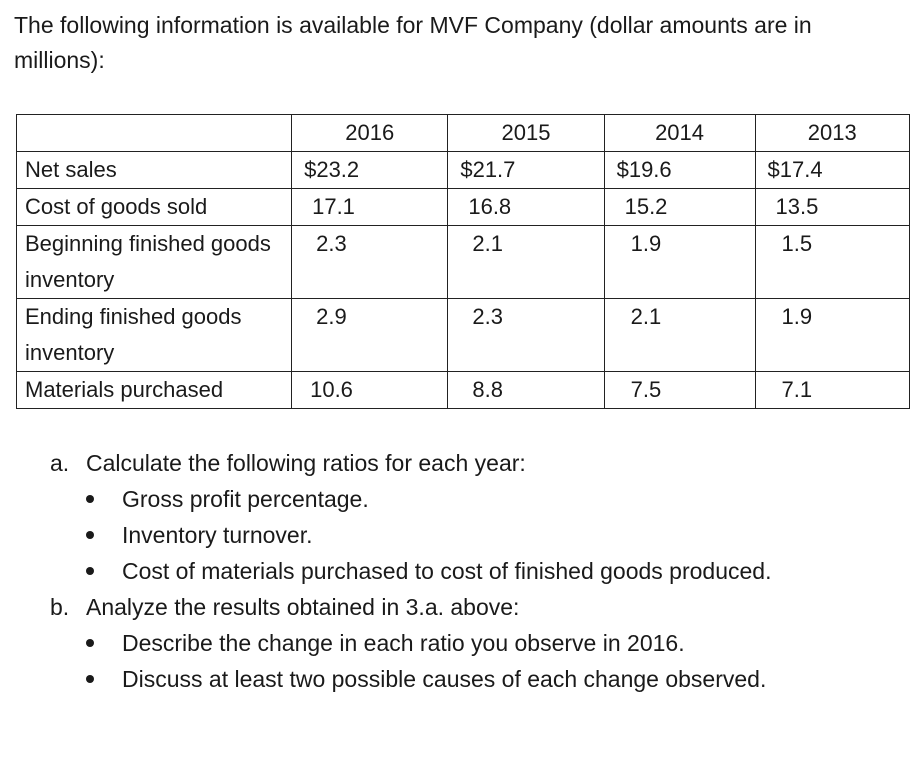  Describe the element at coordinates (245, 499) in the screenshot. I see `list-item-text: Gross profit percentage.` at that location.